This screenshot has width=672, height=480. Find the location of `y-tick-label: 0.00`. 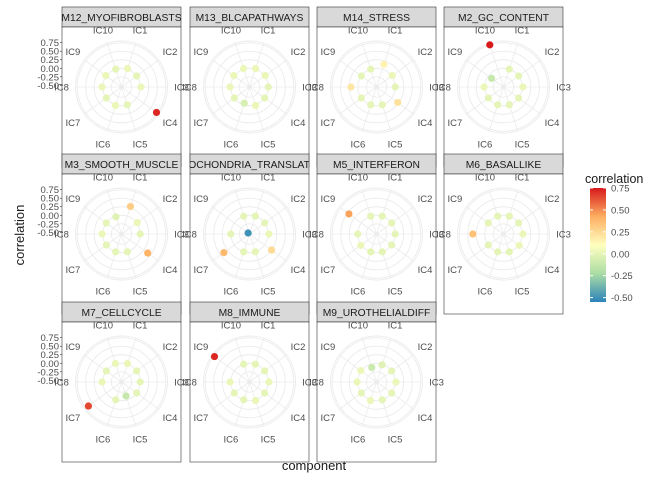

y-tick-label: 0.00 is located at coordinates (50, 364).